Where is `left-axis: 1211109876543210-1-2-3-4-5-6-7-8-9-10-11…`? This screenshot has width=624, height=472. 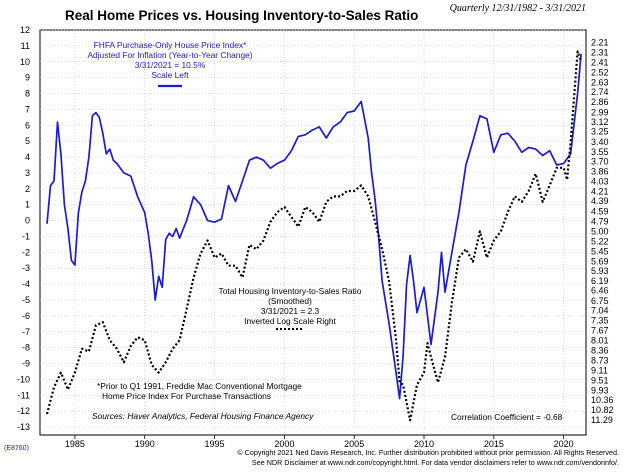 left-axis: 1211109876543210-1-2-3-4-5-6-7-8-9-10-11… is located at coordinates (23, 228).